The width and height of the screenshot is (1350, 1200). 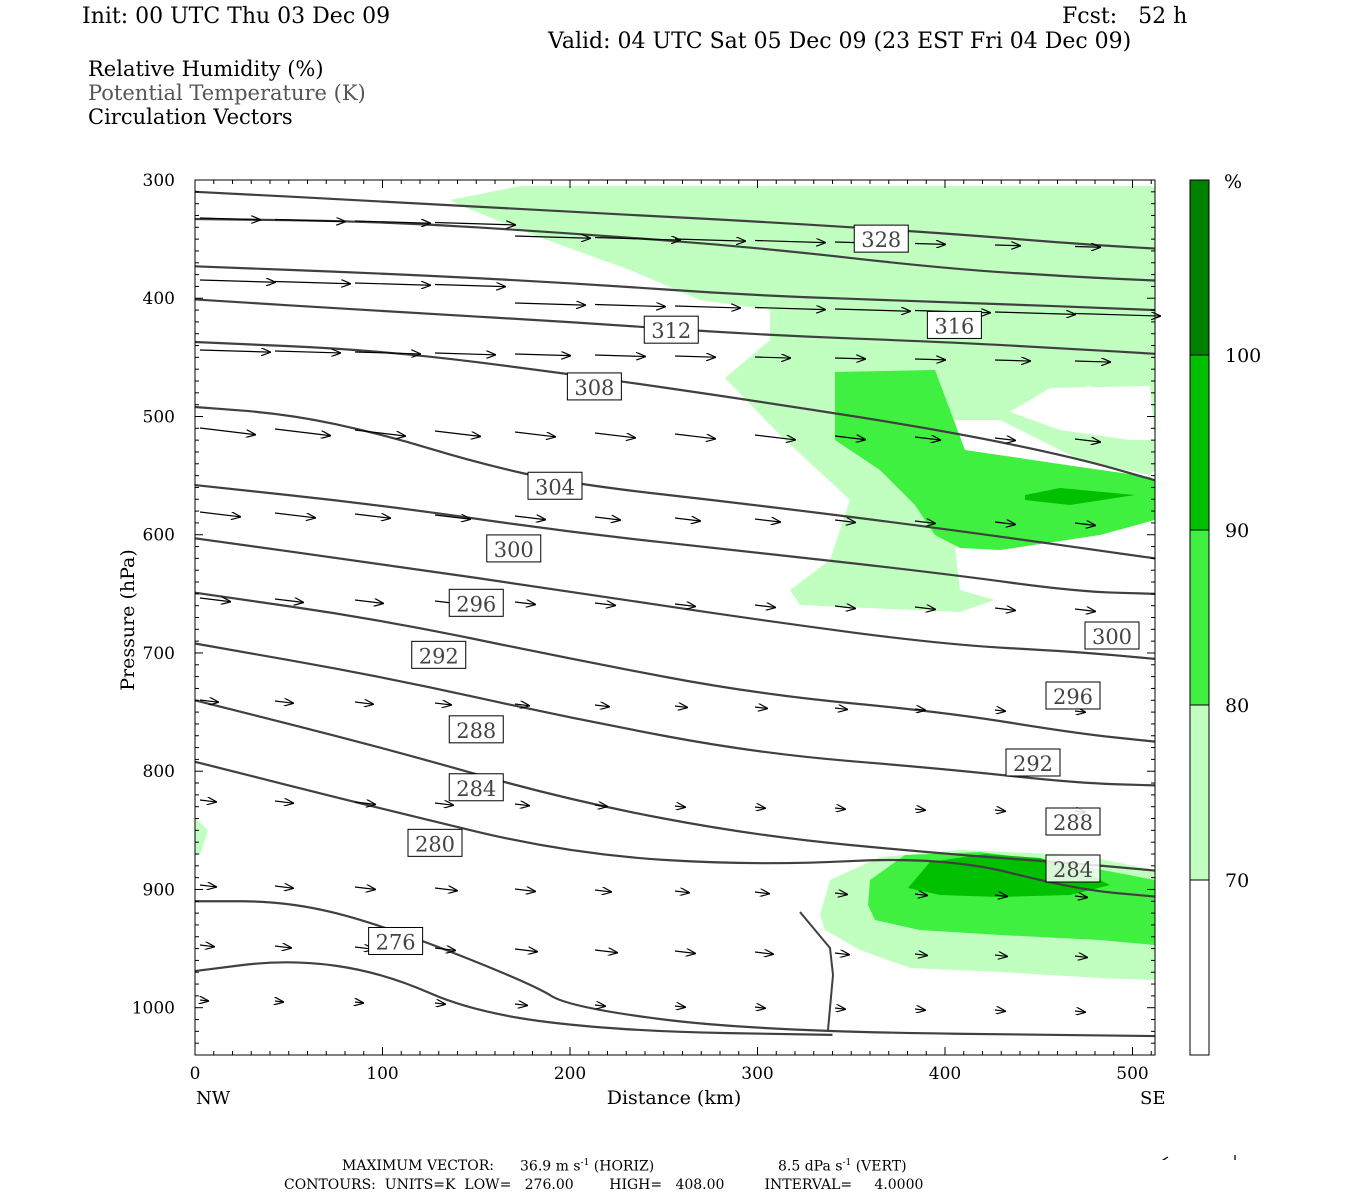 What do you see at coordinates (159, 654) in the screenshot?
I see `y-tick-label: 700` at bounding box center [159, 654].